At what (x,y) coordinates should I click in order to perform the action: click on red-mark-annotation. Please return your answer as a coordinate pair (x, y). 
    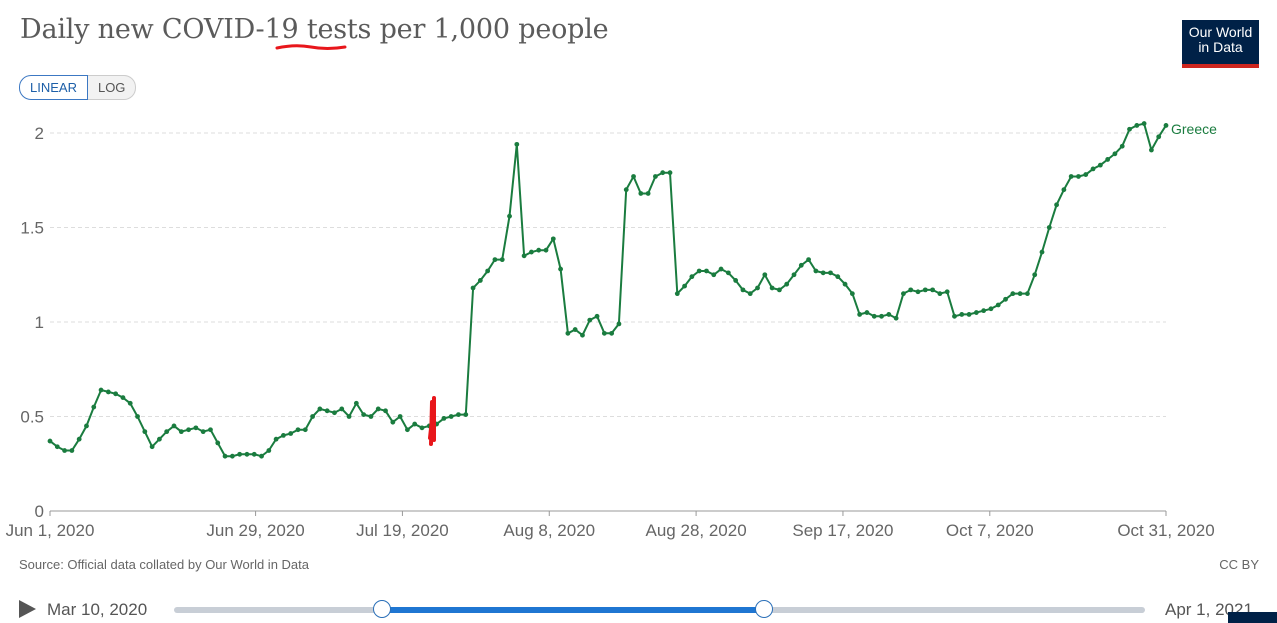
    Looking at the image, I should click on (432, 421).